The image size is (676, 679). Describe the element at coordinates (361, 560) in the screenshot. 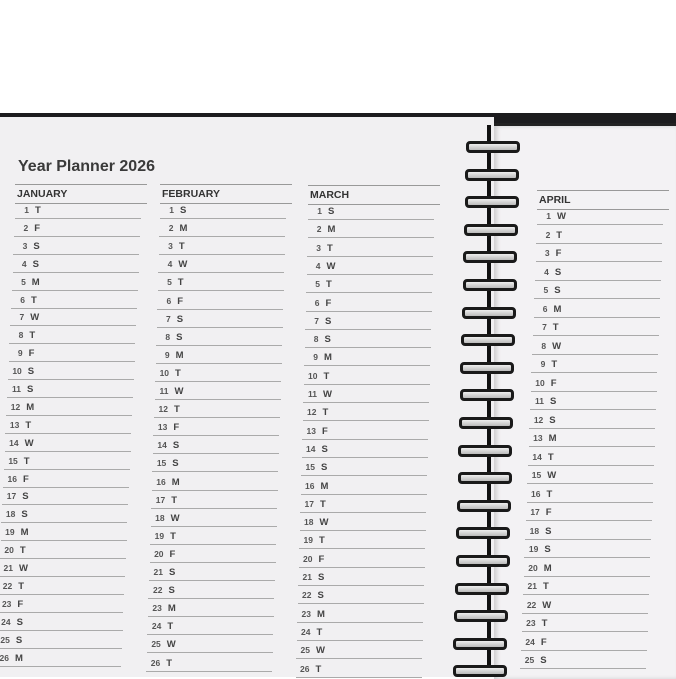

I see `day-row: 20 F` at that location.